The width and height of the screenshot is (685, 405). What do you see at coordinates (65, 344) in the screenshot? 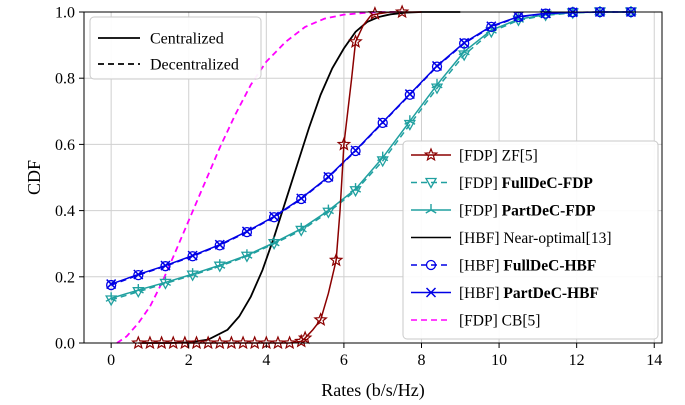
I see `y-tick-label: 0.0` at bounding box center [65, 344].